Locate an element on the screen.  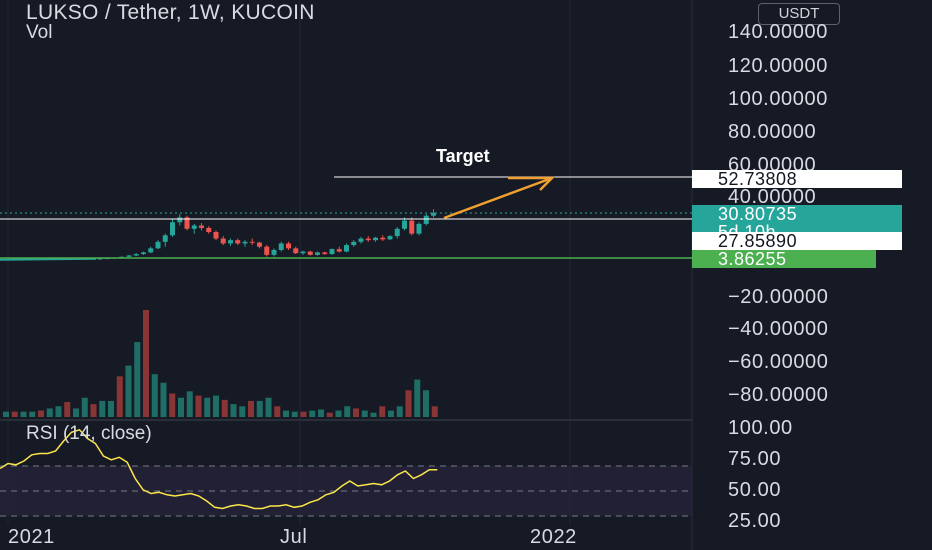
target-label: Target is located at coordinates (463, 156).